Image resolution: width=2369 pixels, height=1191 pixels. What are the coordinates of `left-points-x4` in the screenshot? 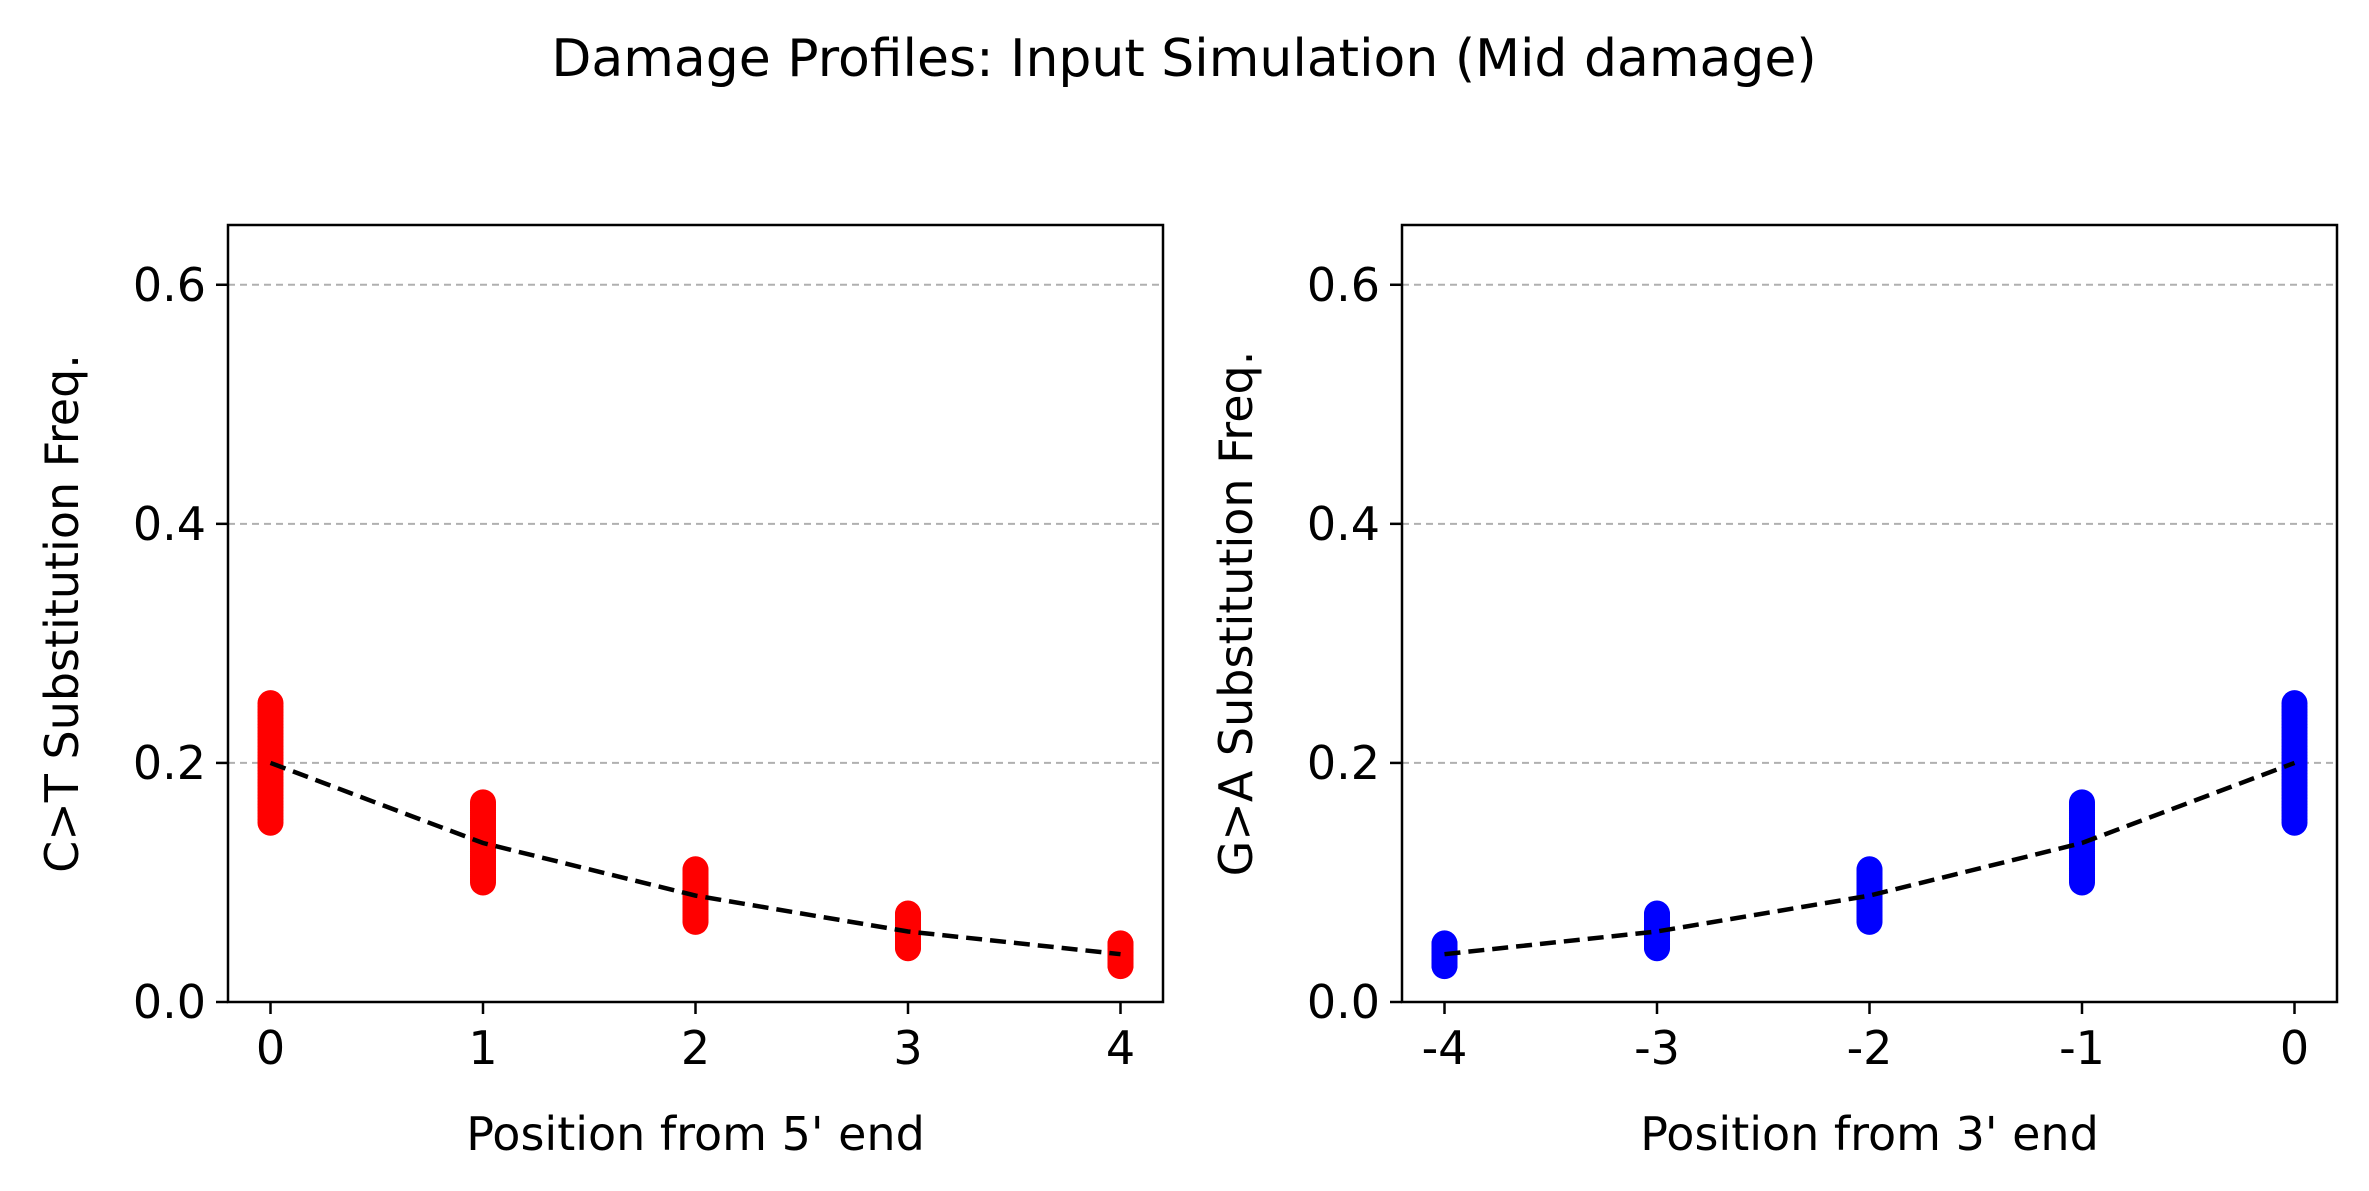 It's located at (1120, 955).